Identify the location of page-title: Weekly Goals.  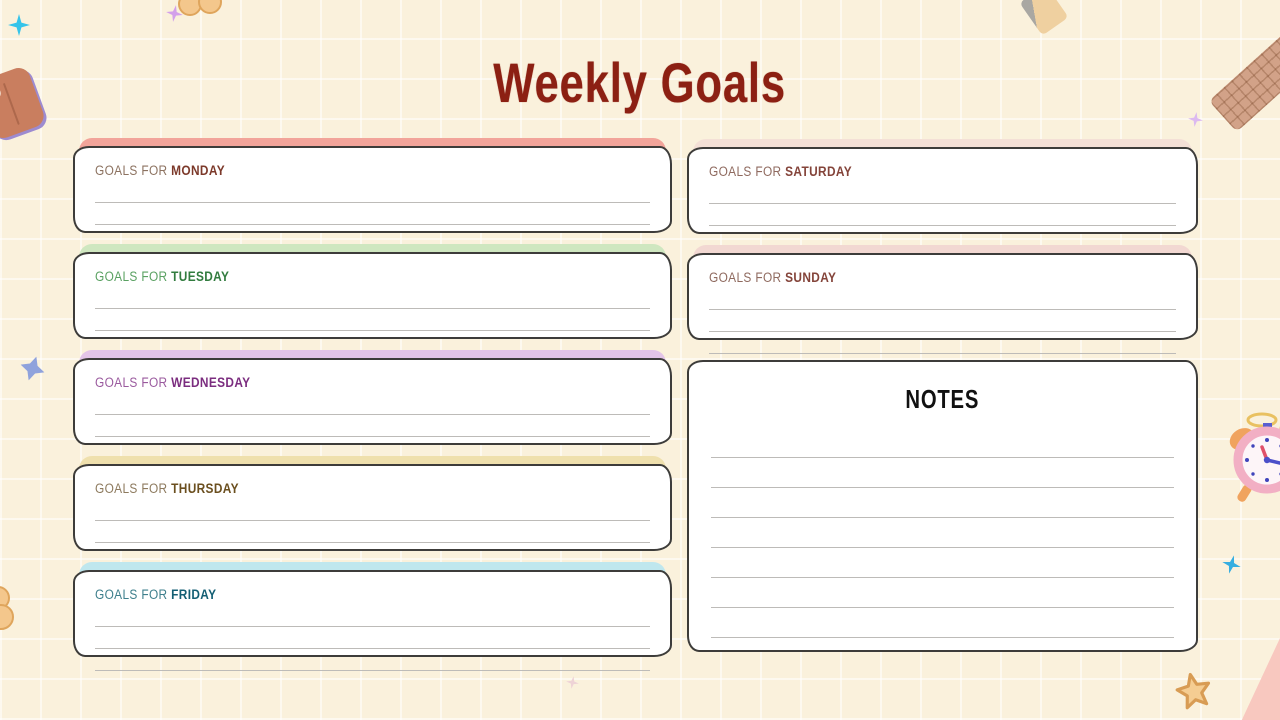
(640, 82).